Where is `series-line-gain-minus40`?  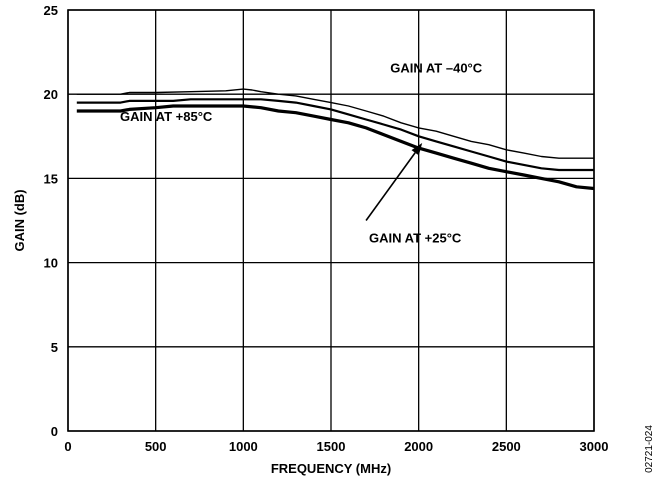
series-line-gain-minus40 is located at coordinates (335, 123).